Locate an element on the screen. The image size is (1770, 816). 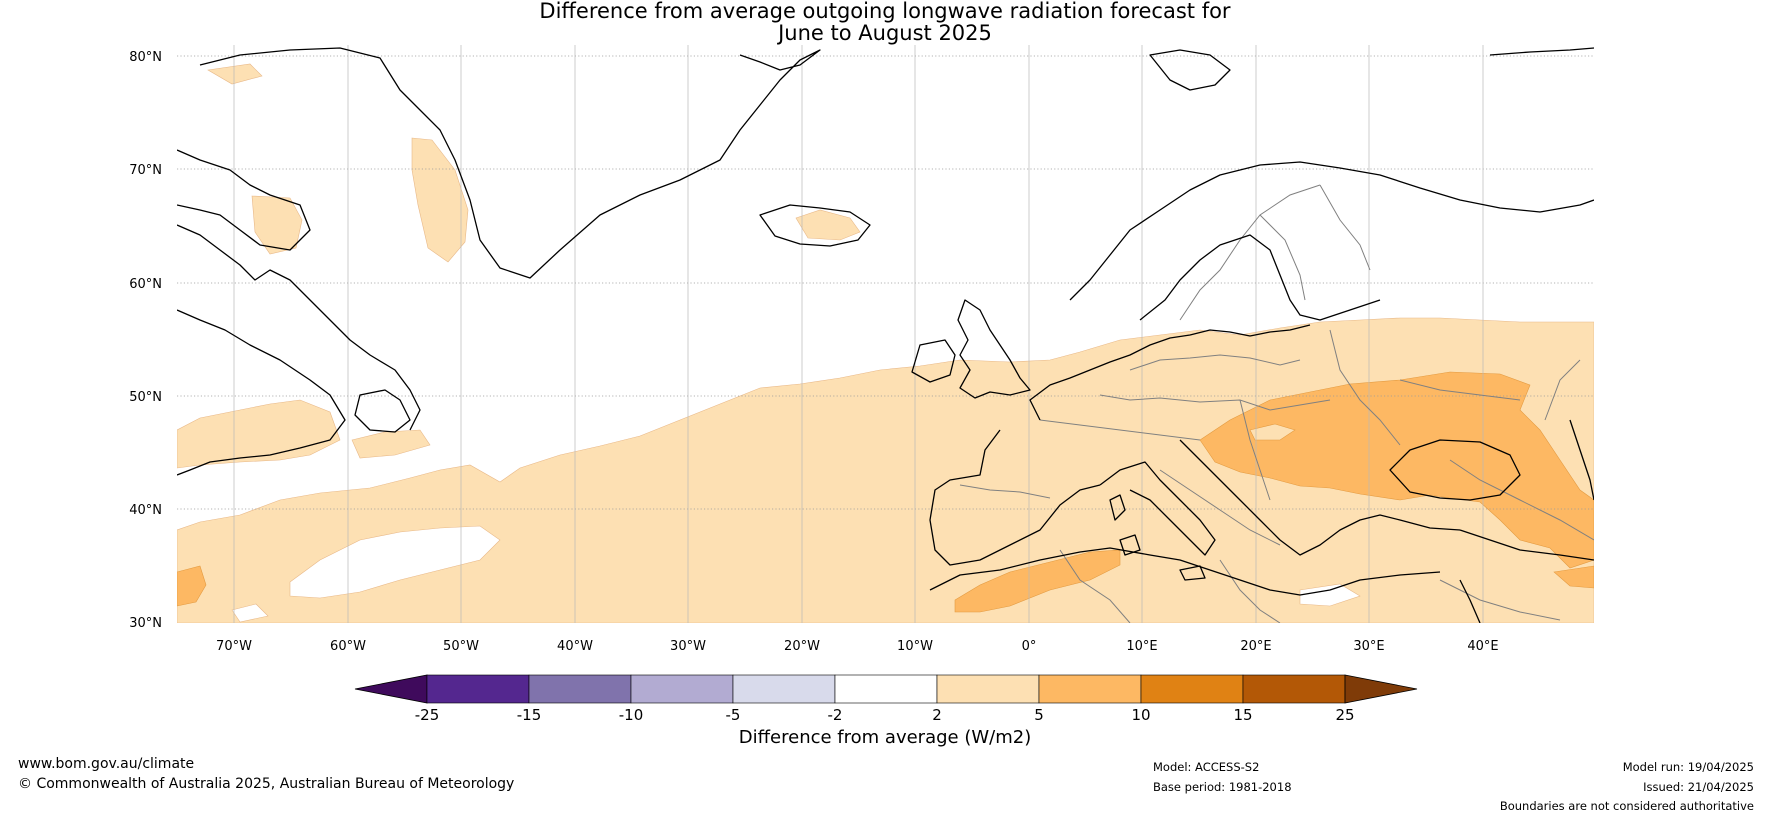
coast-north-africa is located at coordinates (1185, 571).